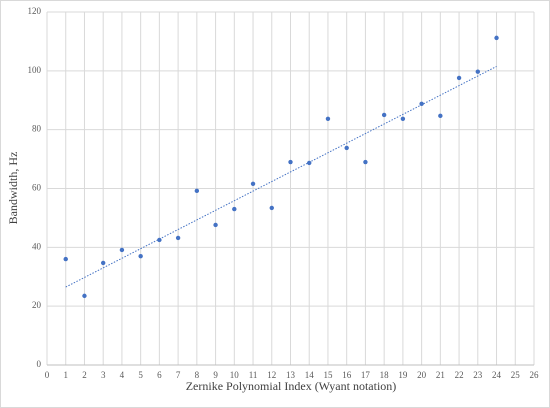 The width and height of the screenshot is (550, 408). What do you see at coordinates (84, 375) in the screenshot?
I see `x-tick-label: 2` at bounding box center [84, 375].